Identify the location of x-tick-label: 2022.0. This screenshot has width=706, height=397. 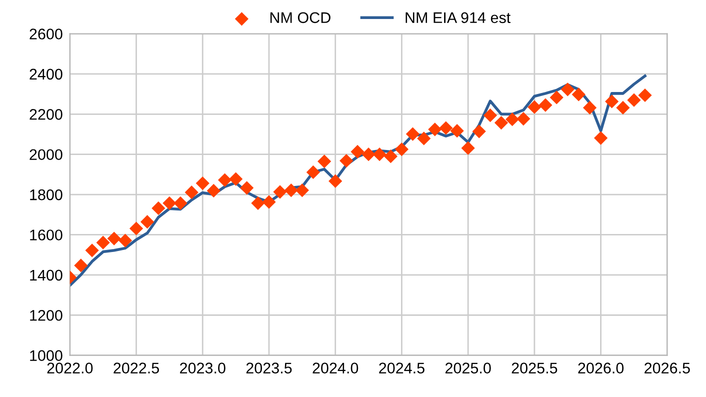
(70, 368).